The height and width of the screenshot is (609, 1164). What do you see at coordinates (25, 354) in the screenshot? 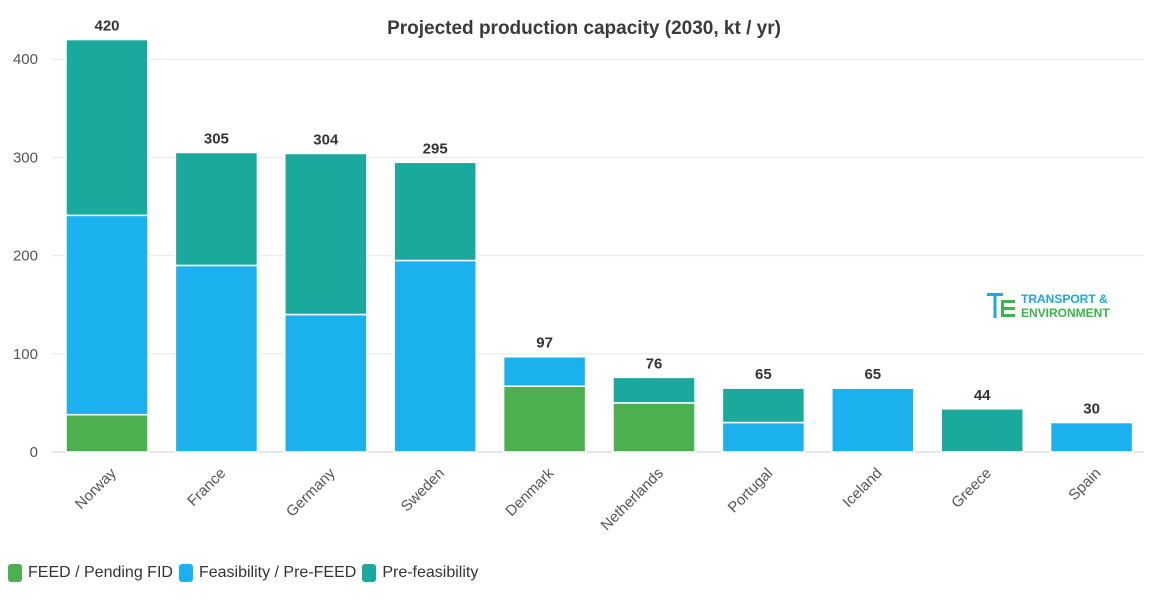
I see `y-tick-label: 100` at bounding box center [25, 354].